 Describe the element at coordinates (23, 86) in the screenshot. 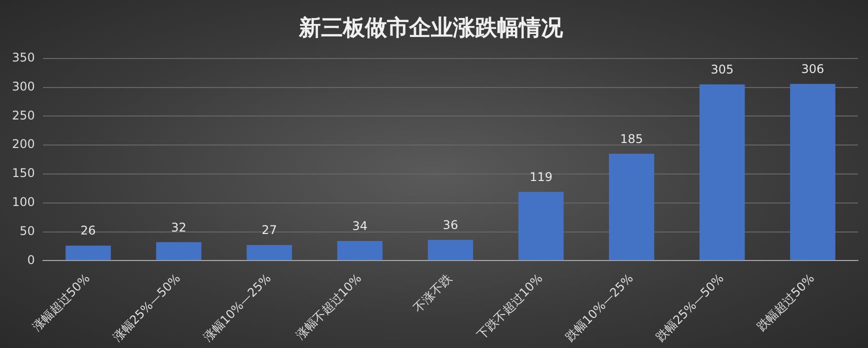

I see `y-tick-label: 300` at that location.